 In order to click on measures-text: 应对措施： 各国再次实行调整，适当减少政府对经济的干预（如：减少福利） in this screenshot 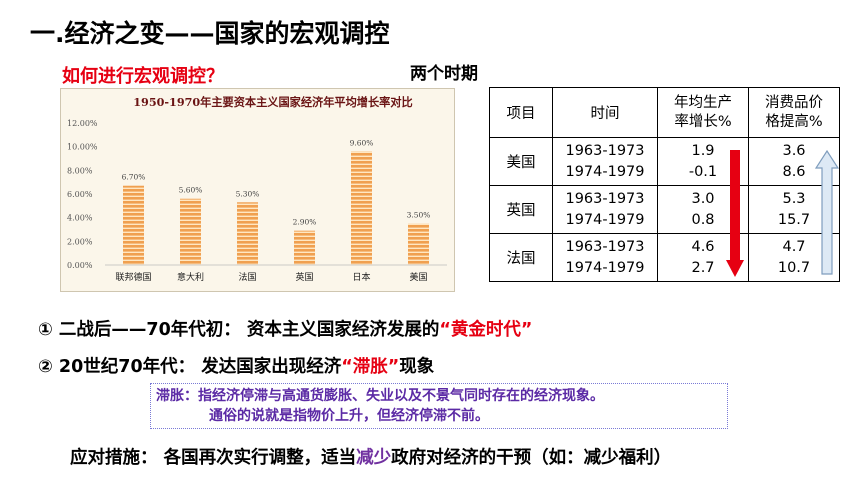, I will do `click(371, 458)`.